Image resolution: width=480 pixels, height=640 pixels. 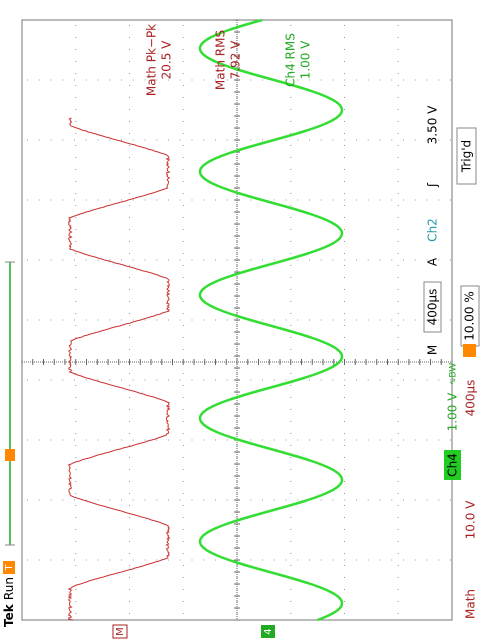 I want to click on trigger-level: 3.50 V, so click(x=433, y=125).